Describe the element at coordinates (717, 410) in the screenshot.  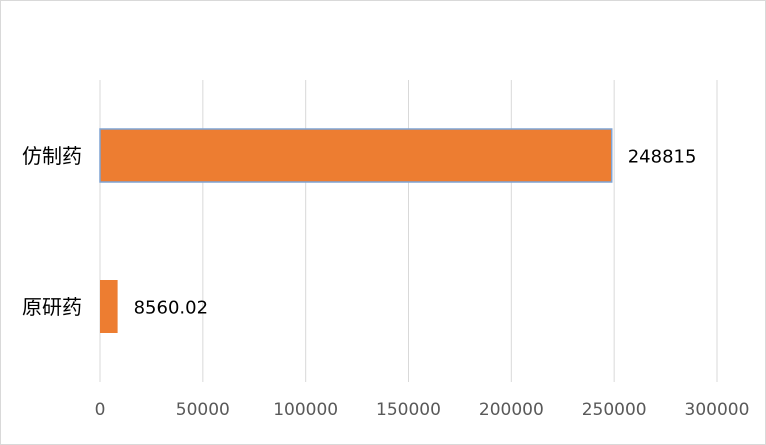
I see `x-tick-label: 300000` at that location.